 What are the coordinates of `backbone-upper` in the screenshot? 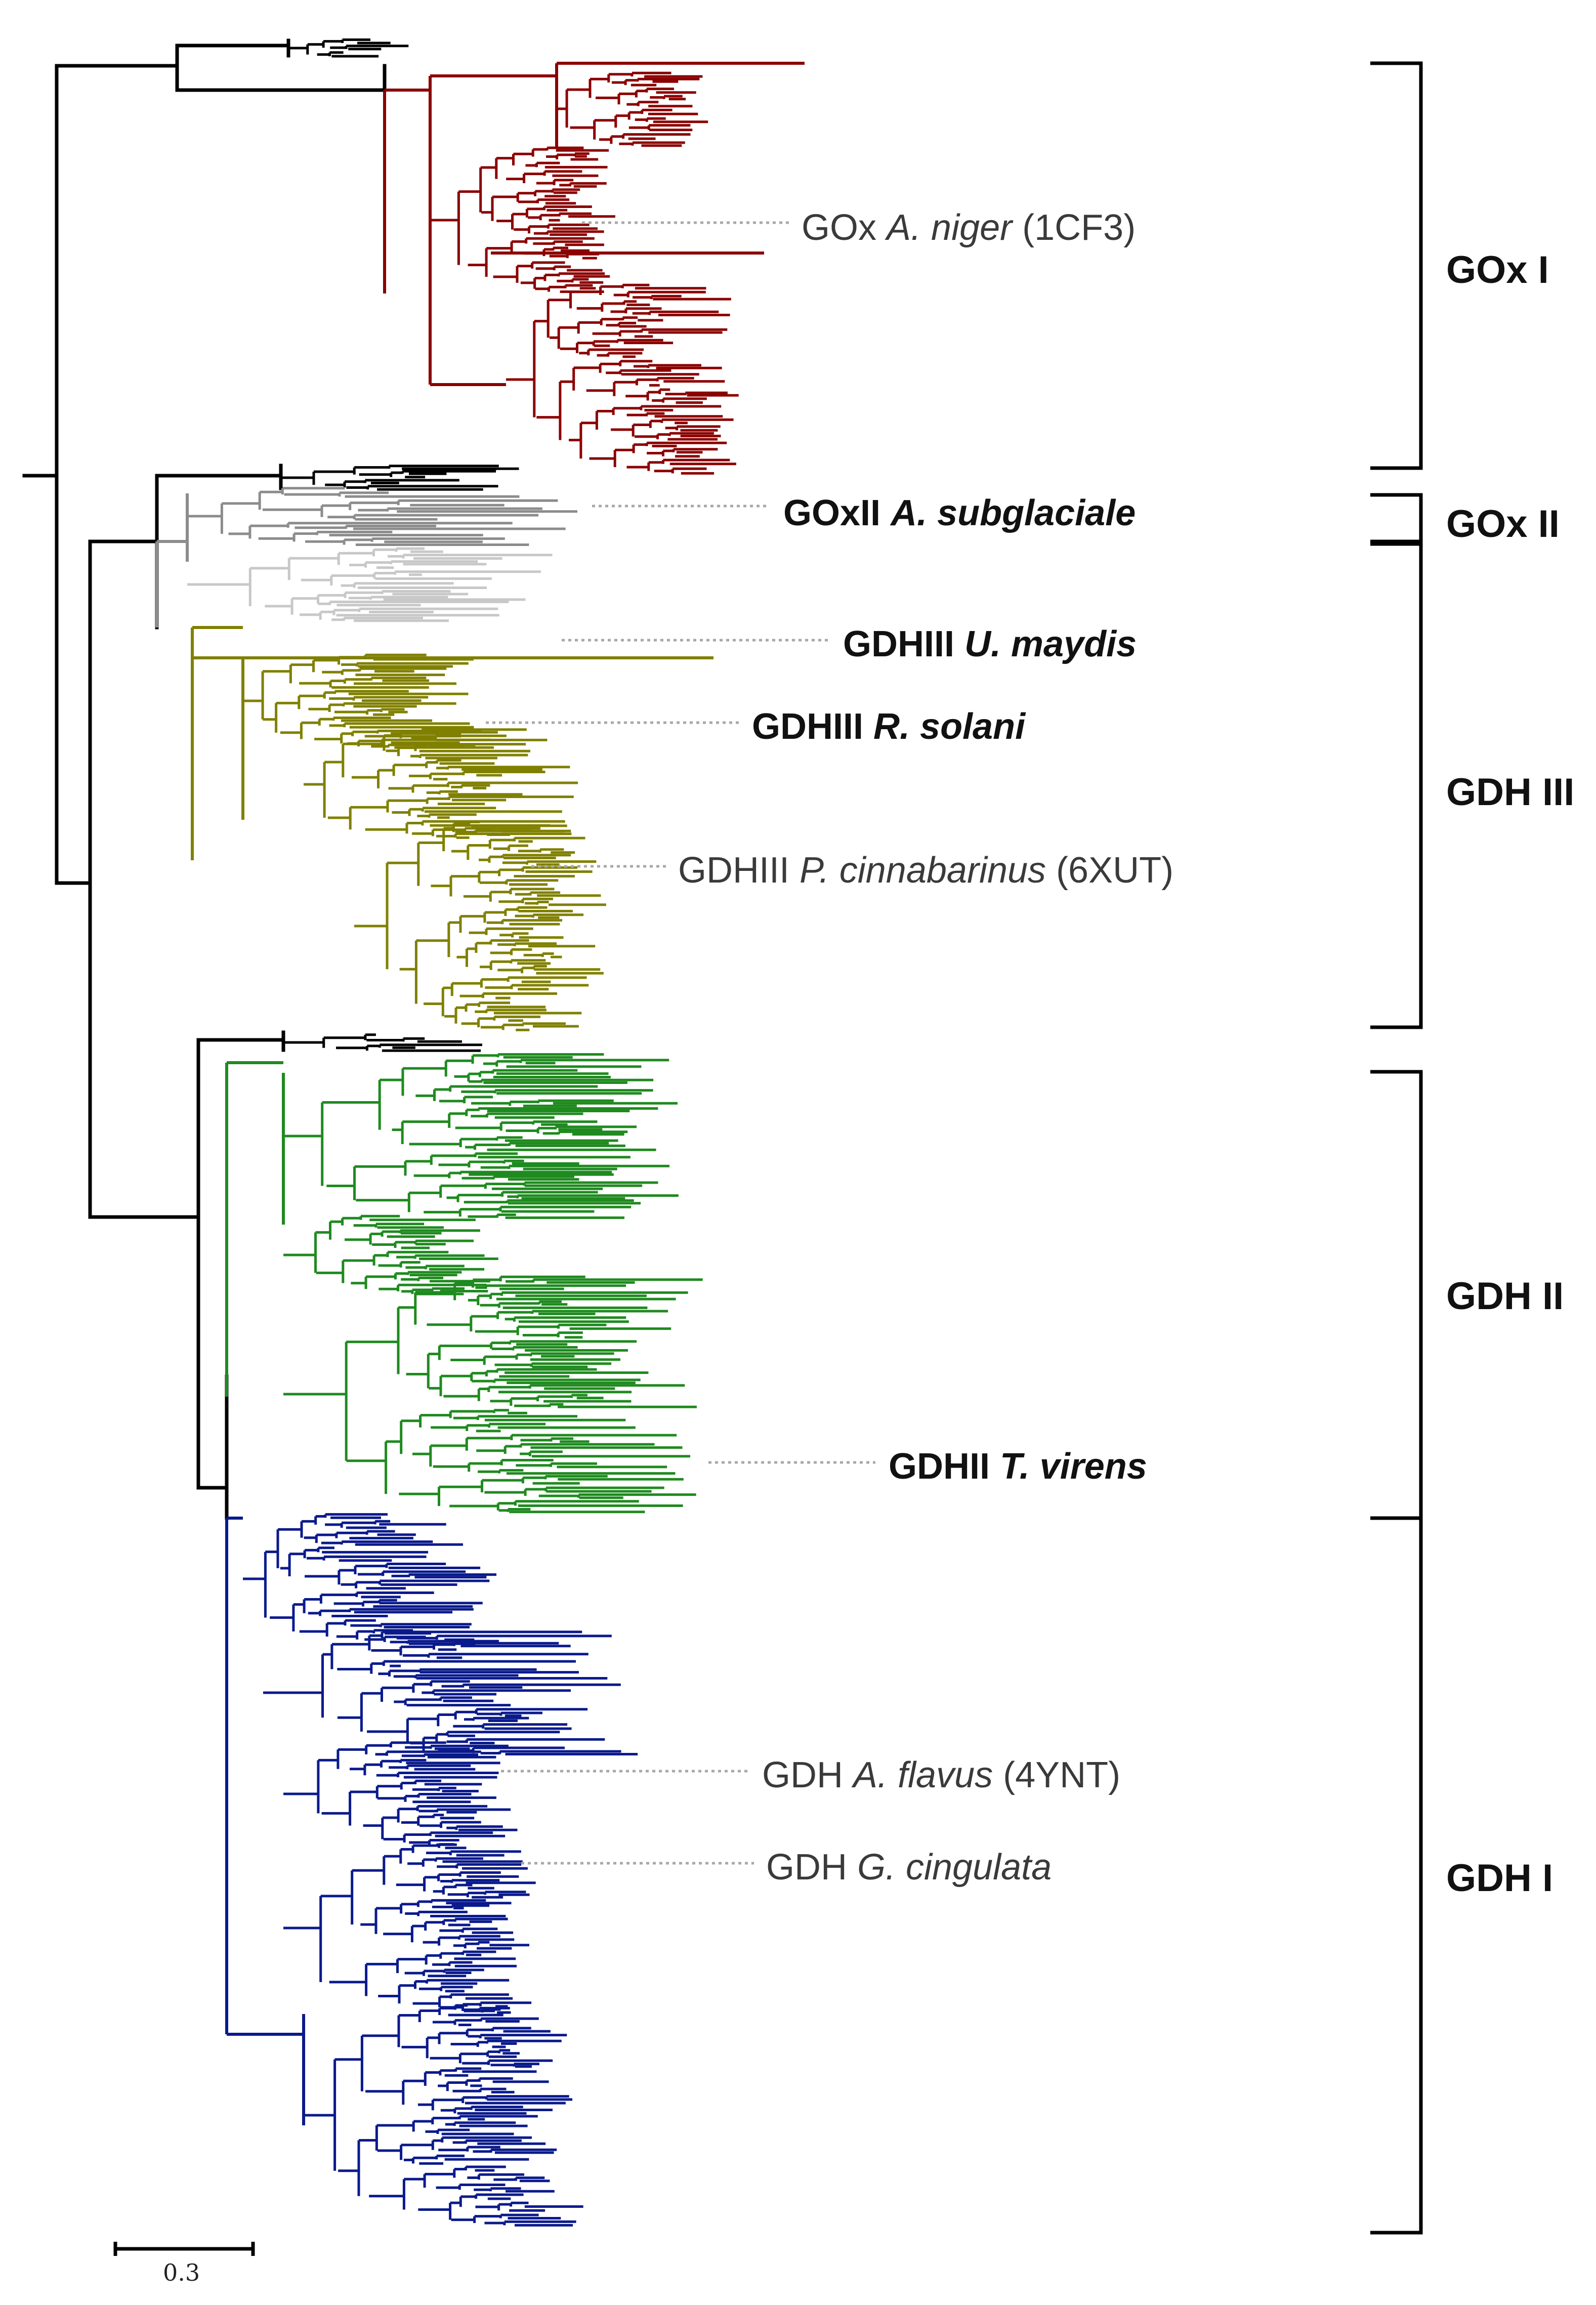 It's located at (169, 841).